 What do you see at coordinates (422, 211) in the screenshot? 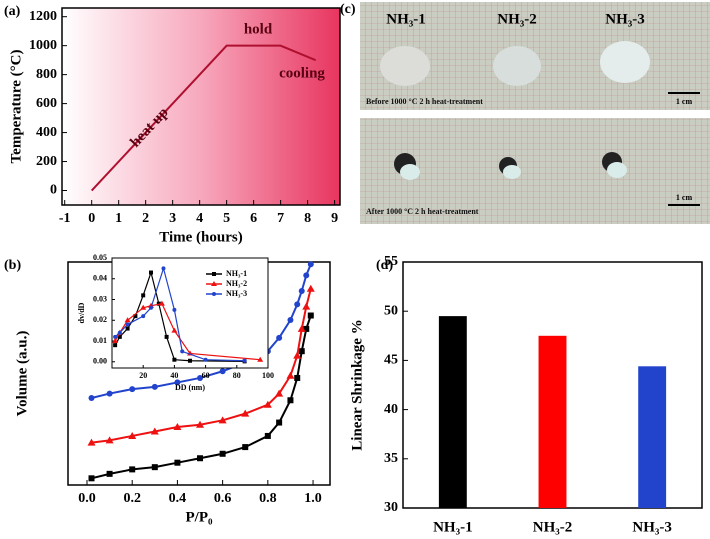
I see `caption: After 1000 °C 2 h heat-treatment` at bounding box center [422, 211].